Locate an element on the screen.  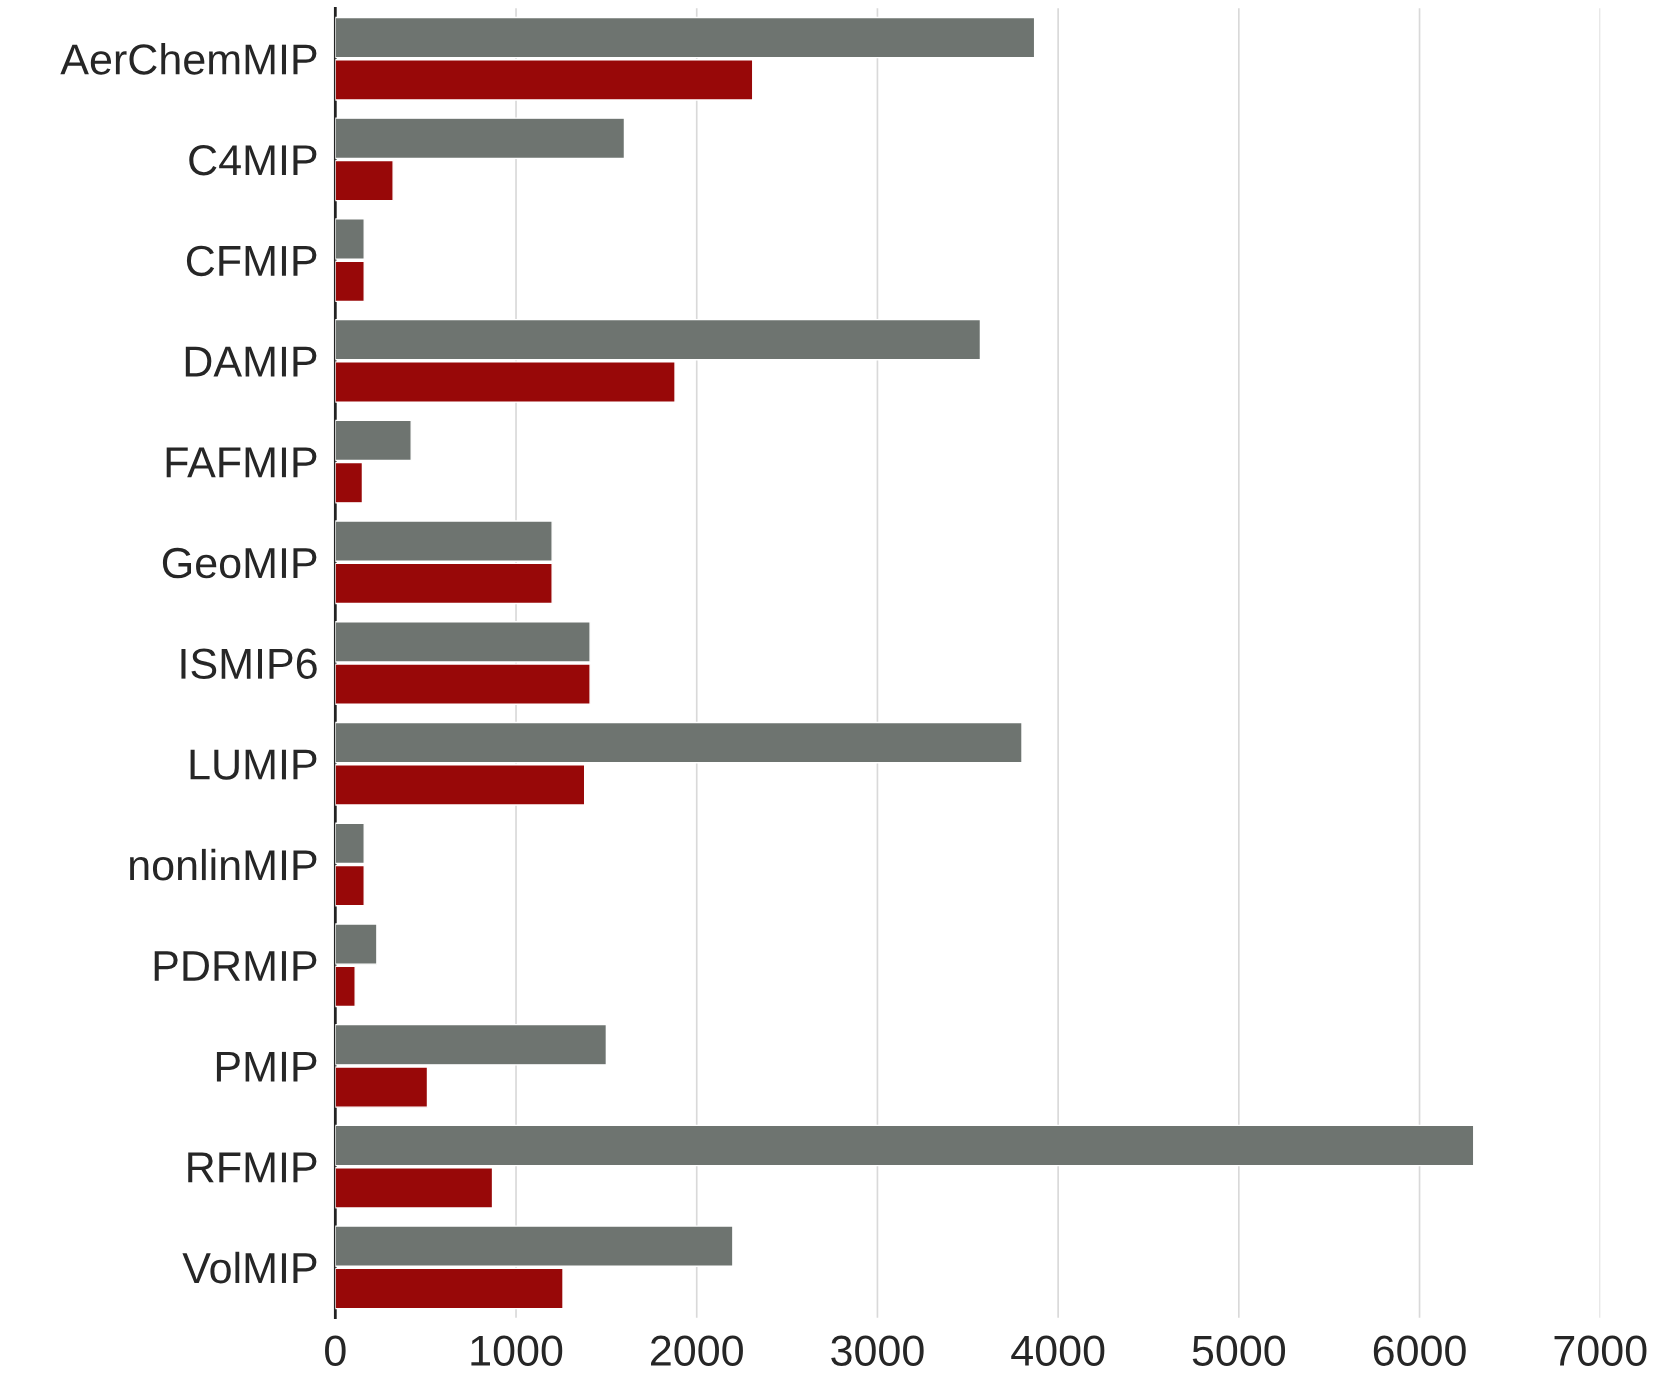
y-tick-label: ISMIP6 is located at coordinates (249, 664).